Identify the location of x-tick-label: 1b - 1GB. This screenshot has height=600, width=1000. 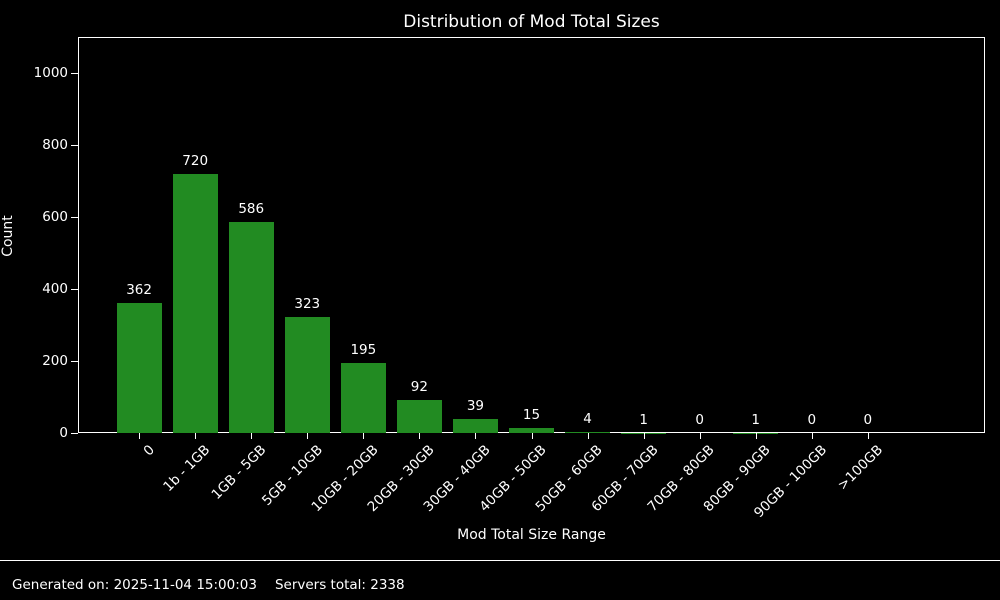
(187, 468).